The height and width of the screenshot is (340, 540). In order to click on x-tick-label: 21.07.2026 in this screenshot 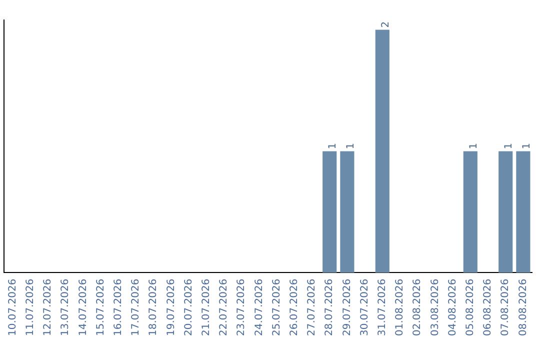, I will do `click(206, 307)`.